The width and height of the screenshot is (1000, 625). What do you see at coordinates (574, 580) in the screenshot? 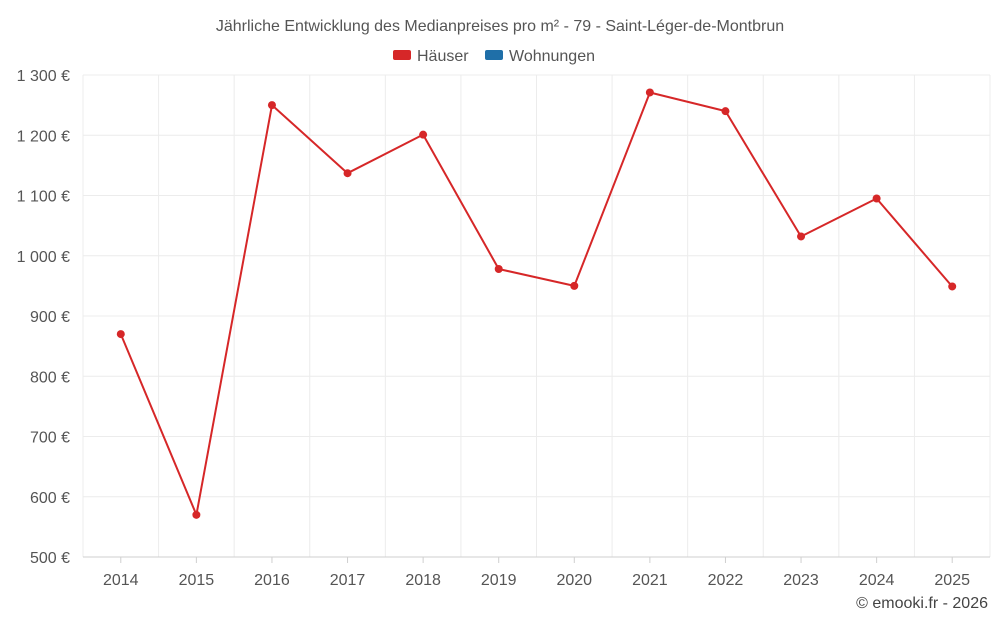
I see `x-tick-label: 2020` at bounding box center [574, 580].